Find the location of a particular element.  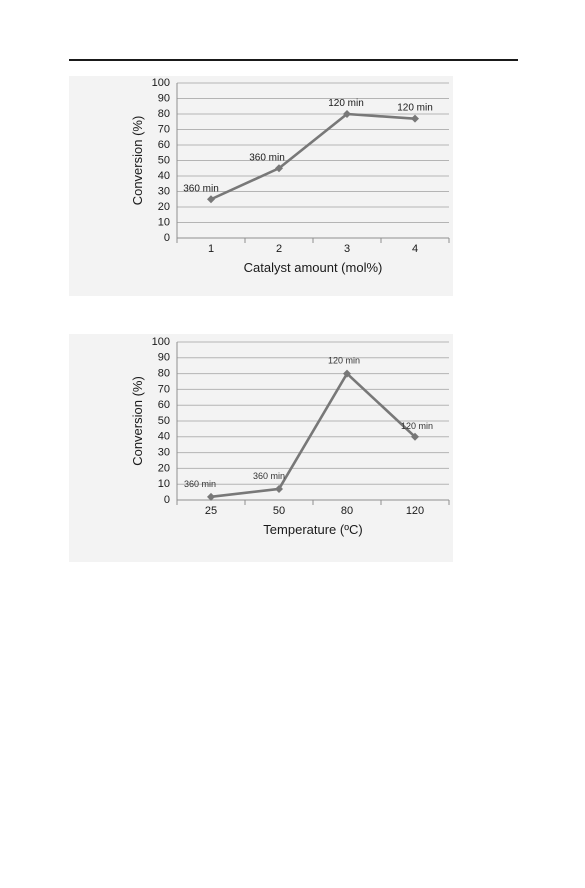

x-tick-label: 3 is located at coordinates (347, 249).